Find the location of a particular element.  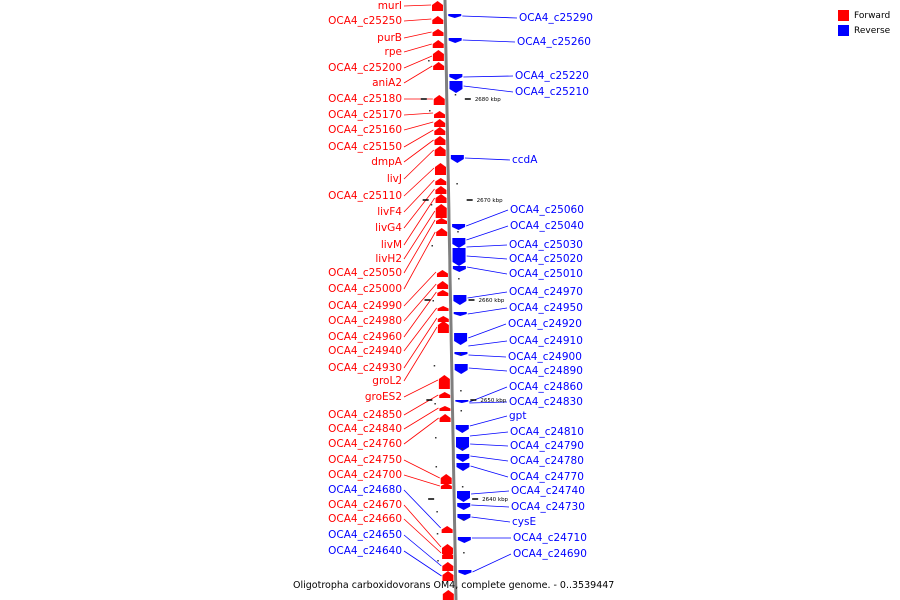

kbp-tick-label-1: 2670 kbp is located at coordinates (490, 201).